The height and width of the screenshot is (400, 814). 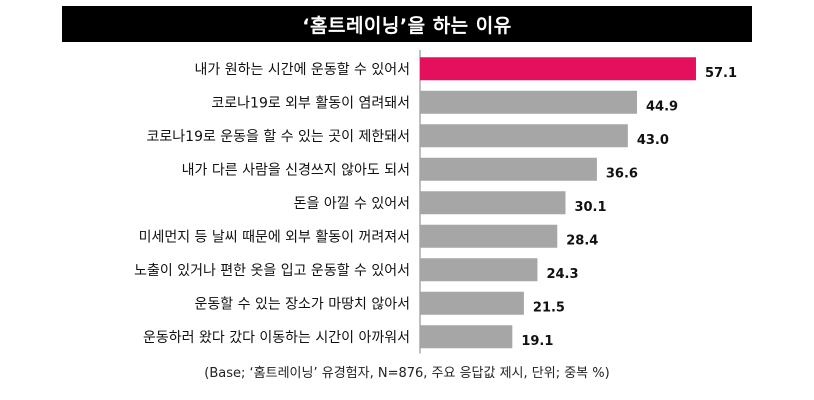 I want to click on category-label-7: 운동할 수 있는 장소가 마땅치 않아서, so click(x=302, y=304).